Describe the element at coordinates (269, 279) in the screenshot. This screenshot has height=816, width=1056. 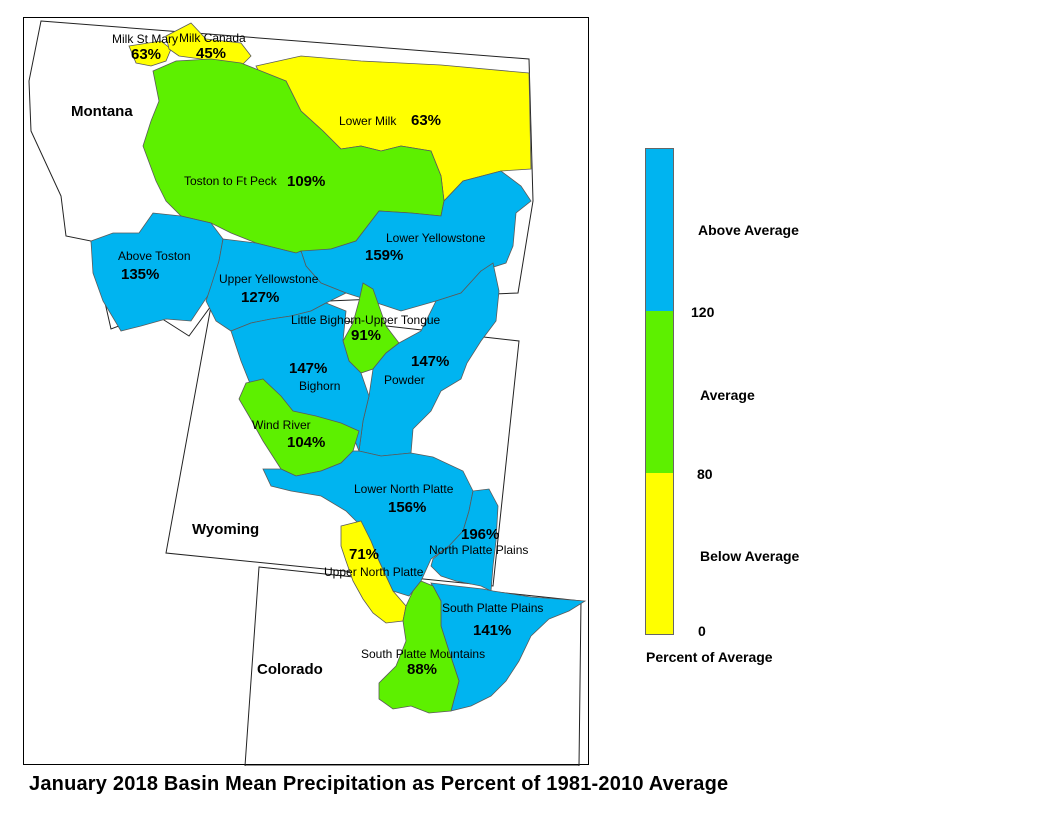
I see `basin-name-upper-yellowstone: Upper Yellowstone` at that location.